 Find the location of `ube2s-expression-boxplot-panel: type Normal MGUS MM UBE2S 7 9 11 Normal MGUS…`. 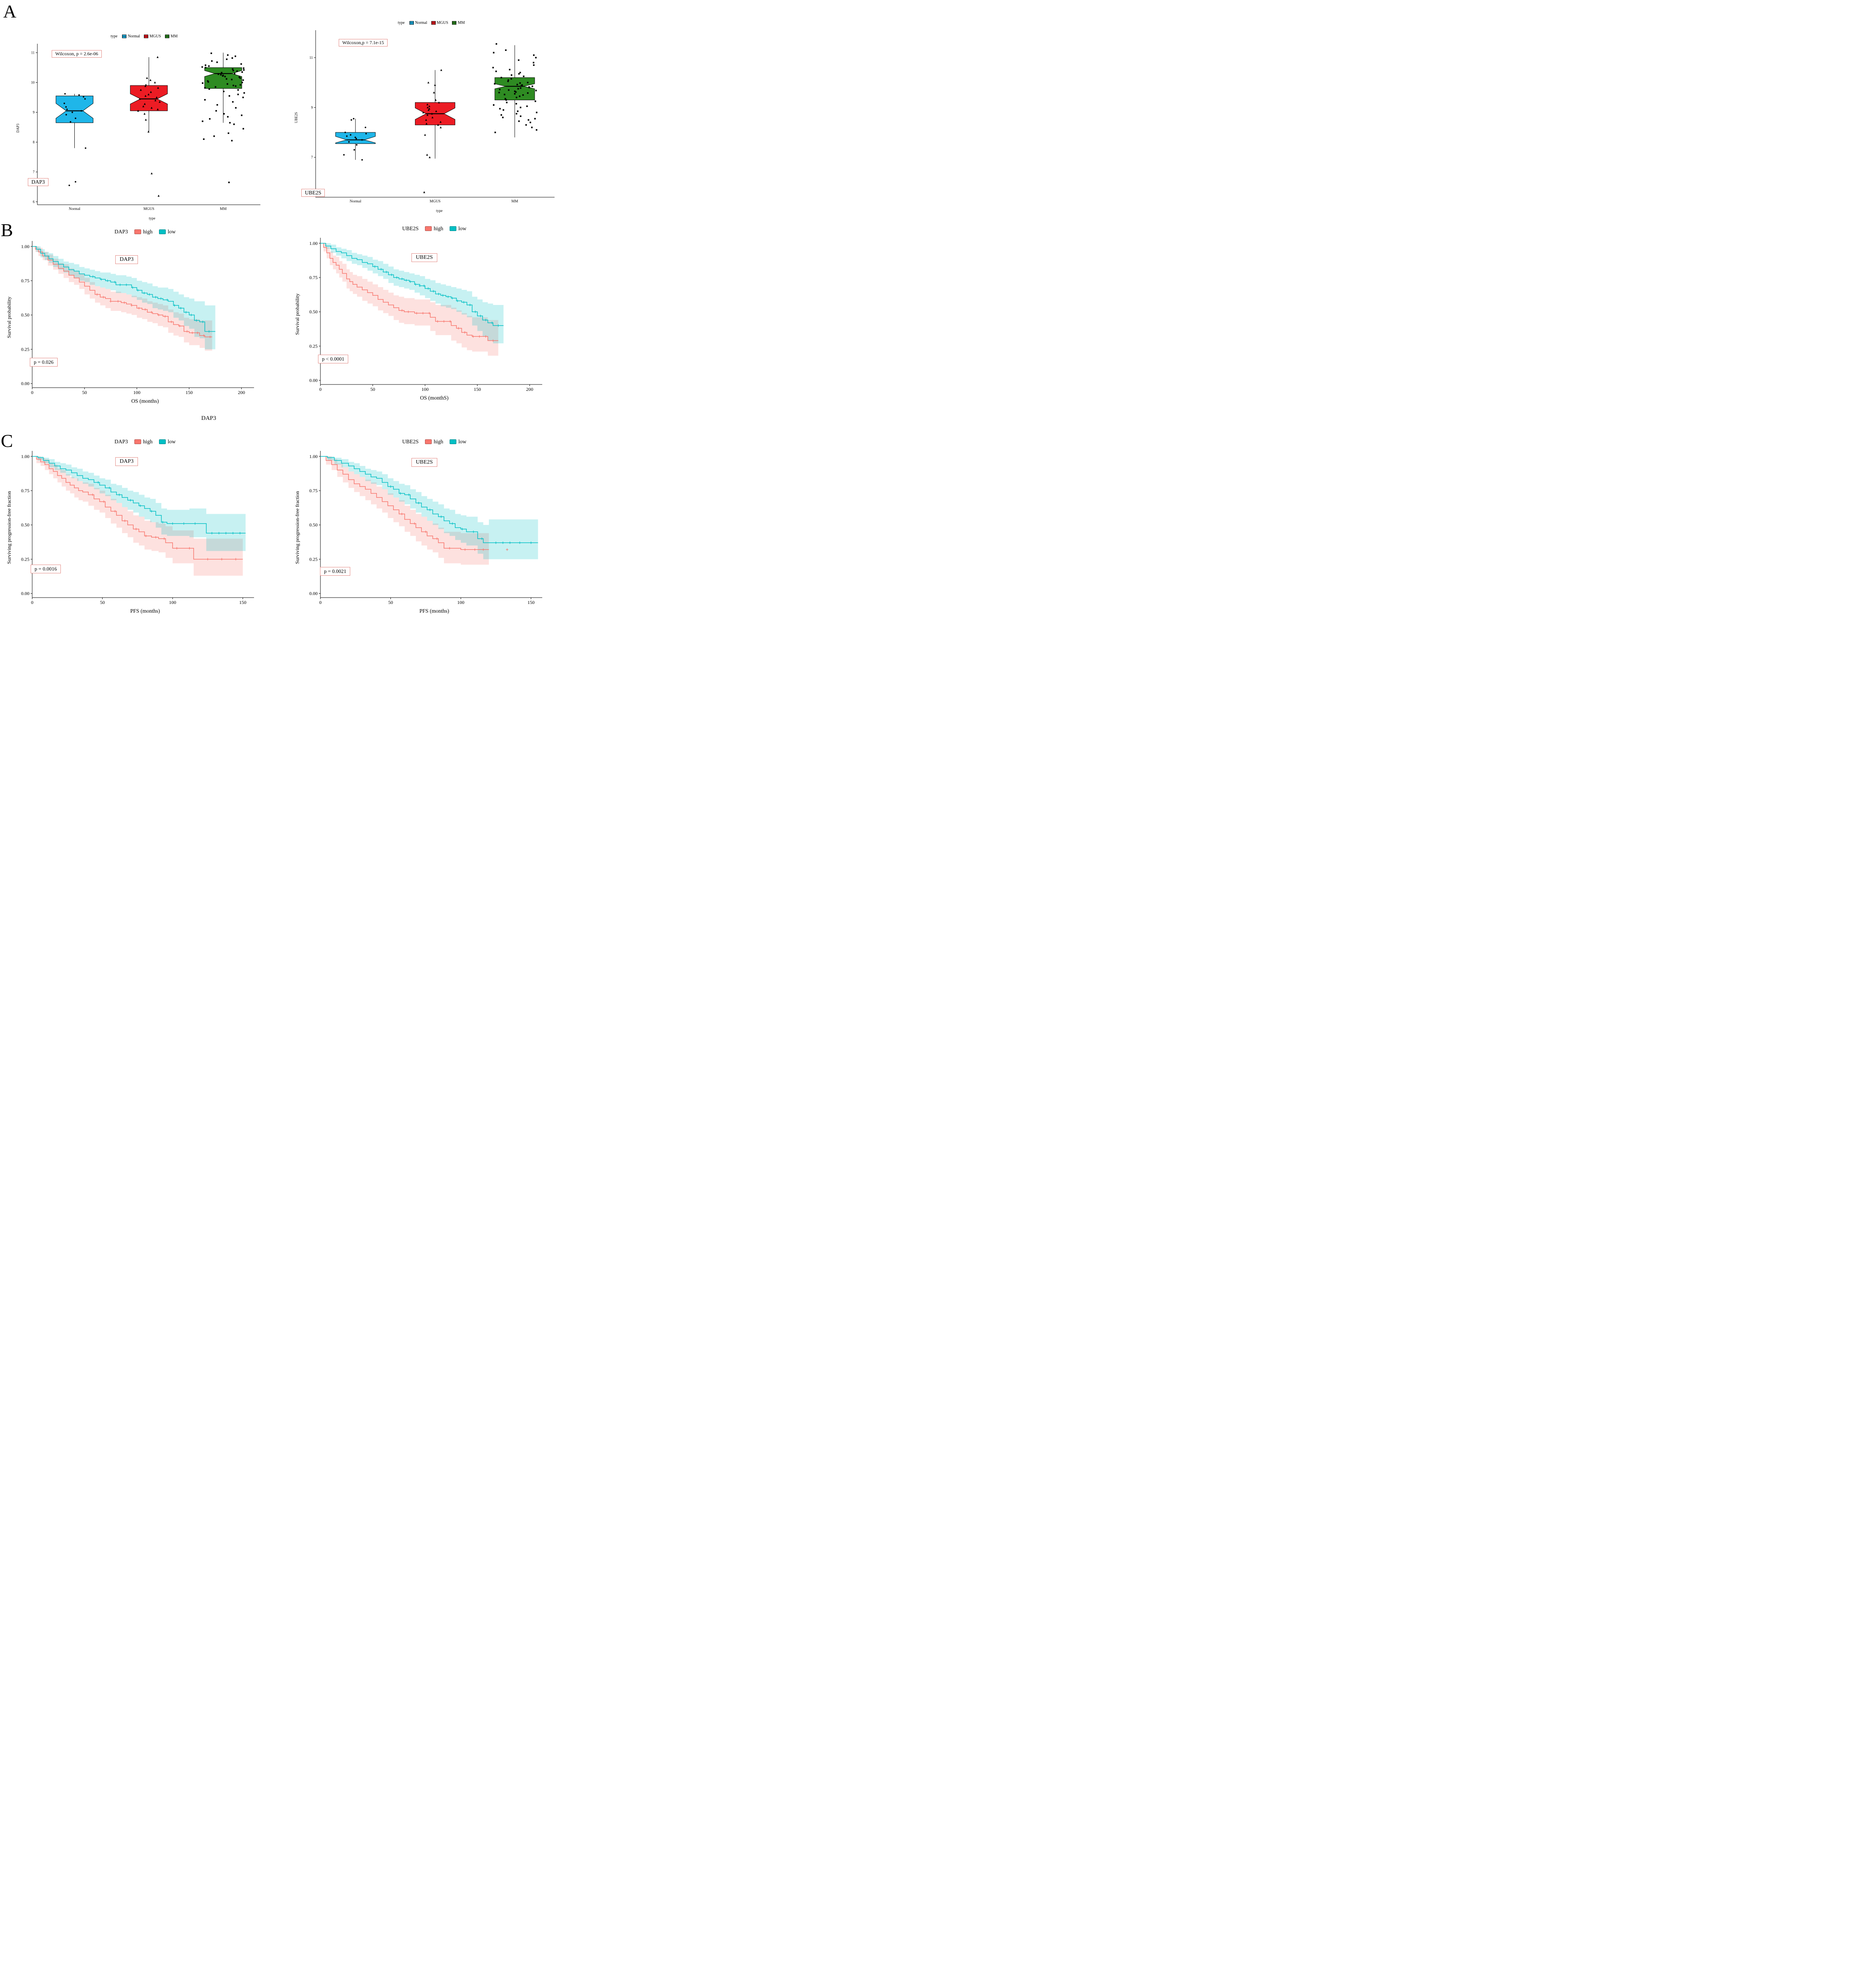

ube2s-expression-boxplot-panel: type Normal MGUS MM UBE2S 7 9 11 Normal MGUS… is located at coordinates (431, 117).